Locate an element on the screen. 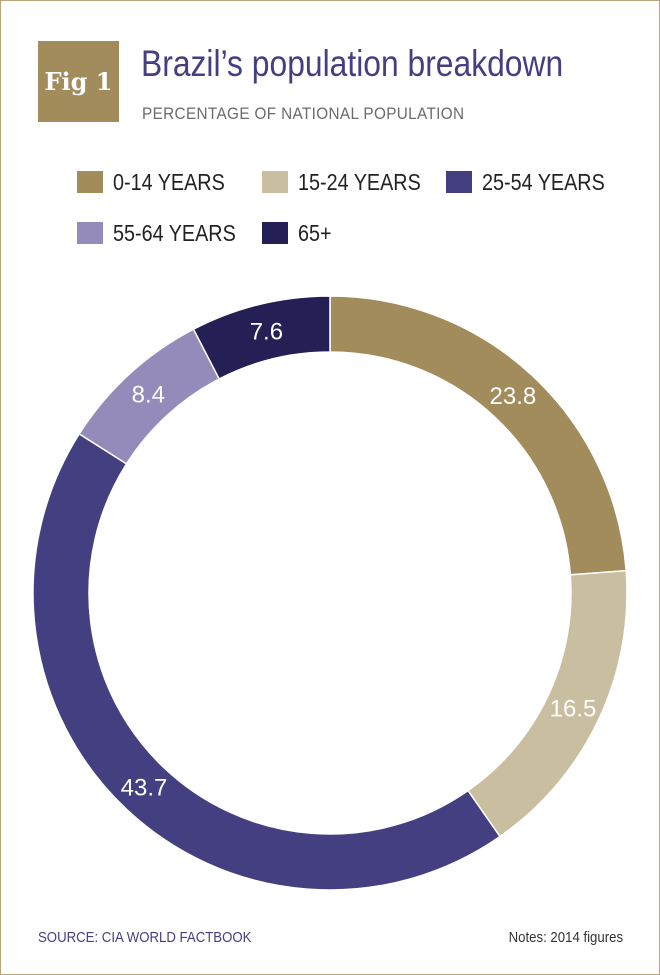 This screenshot has height=975, width=660. legend-label-15-24: 15-24 YEARS is located at coordinates (359, 181).